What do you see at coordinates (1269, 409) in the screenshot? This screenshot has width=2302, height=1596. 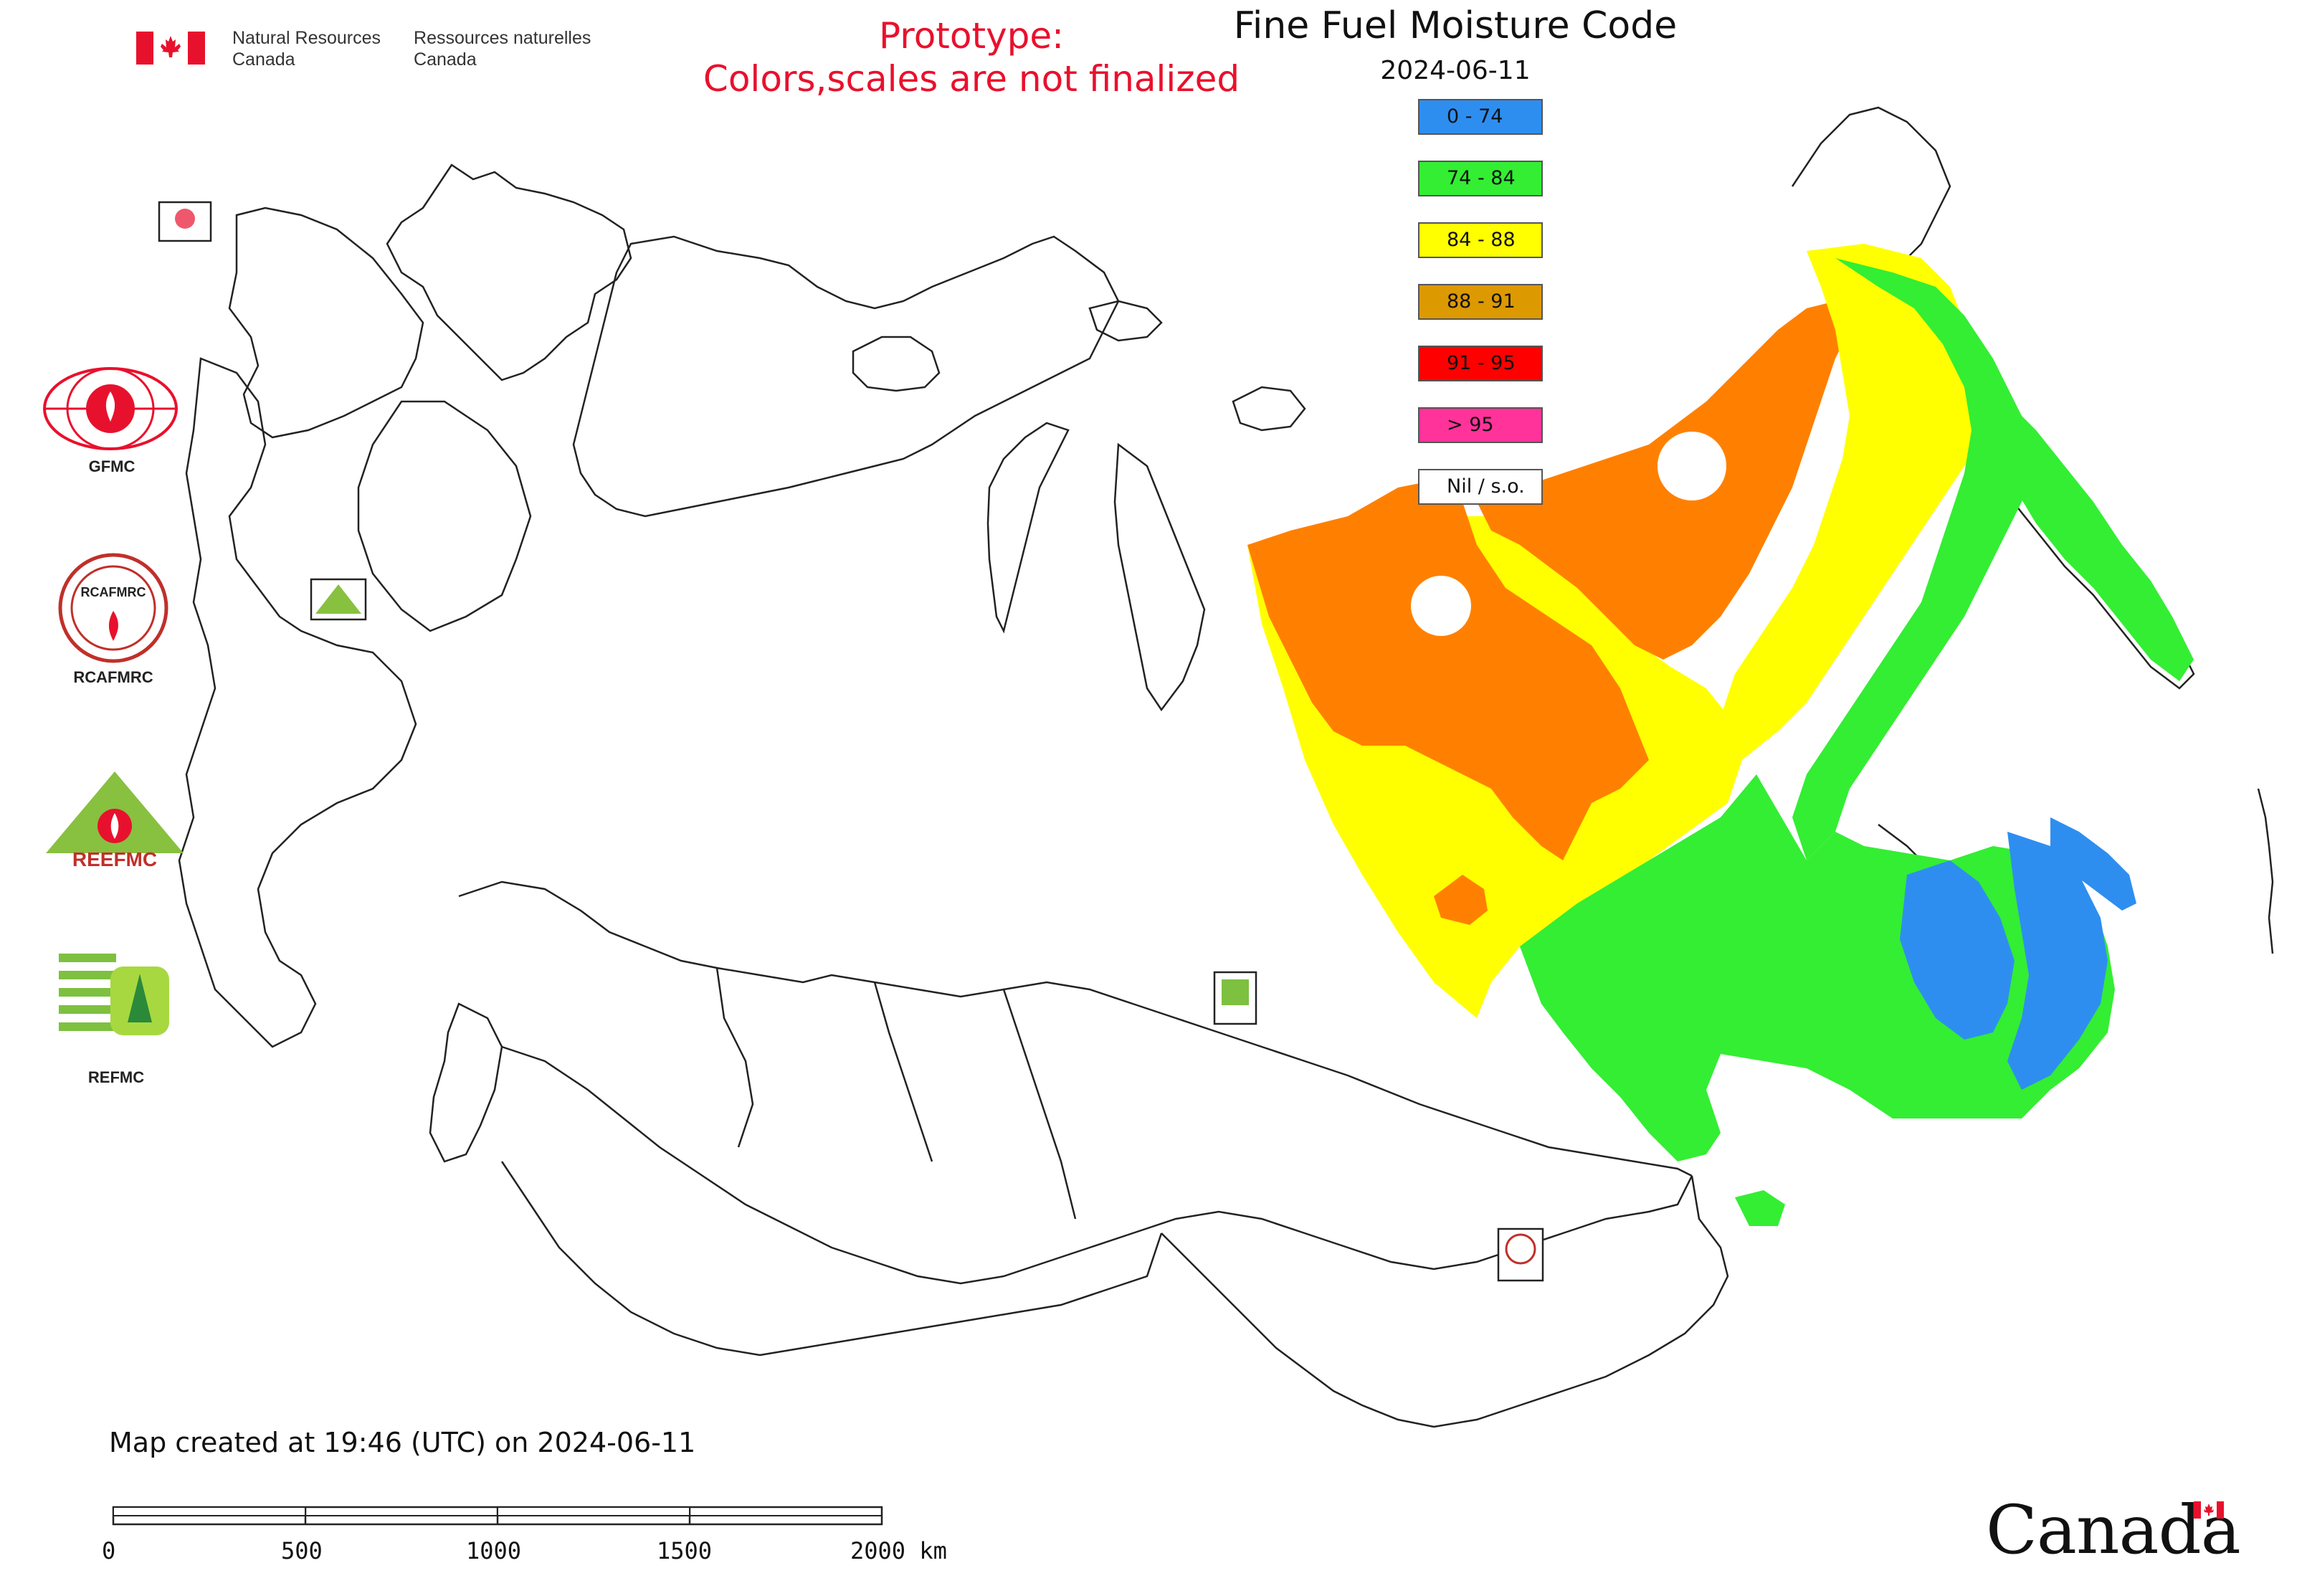 I see `severnaya-outline` at bounding box center [1269, 409].